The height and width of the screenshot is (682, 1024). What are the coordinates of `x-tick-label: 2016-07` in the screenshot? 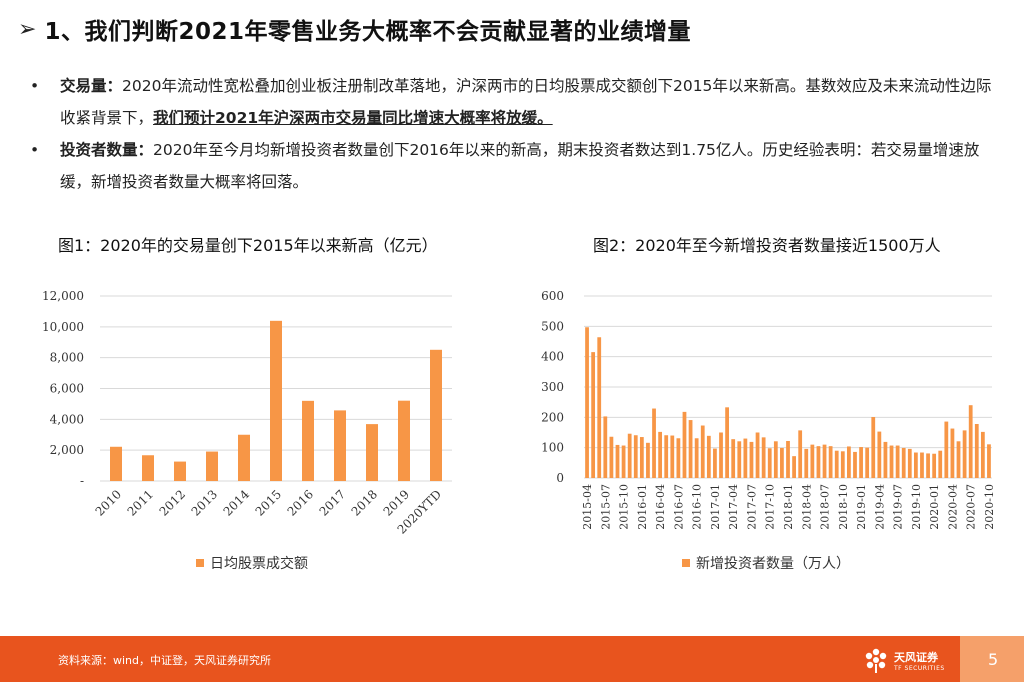 It's located at (678, 507).